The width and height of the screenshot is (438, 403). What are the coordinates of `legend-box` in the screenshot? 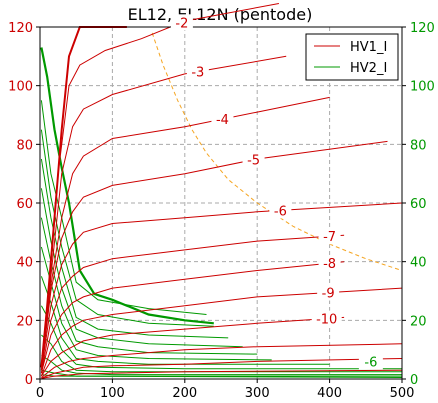 It's located at (352, 57).